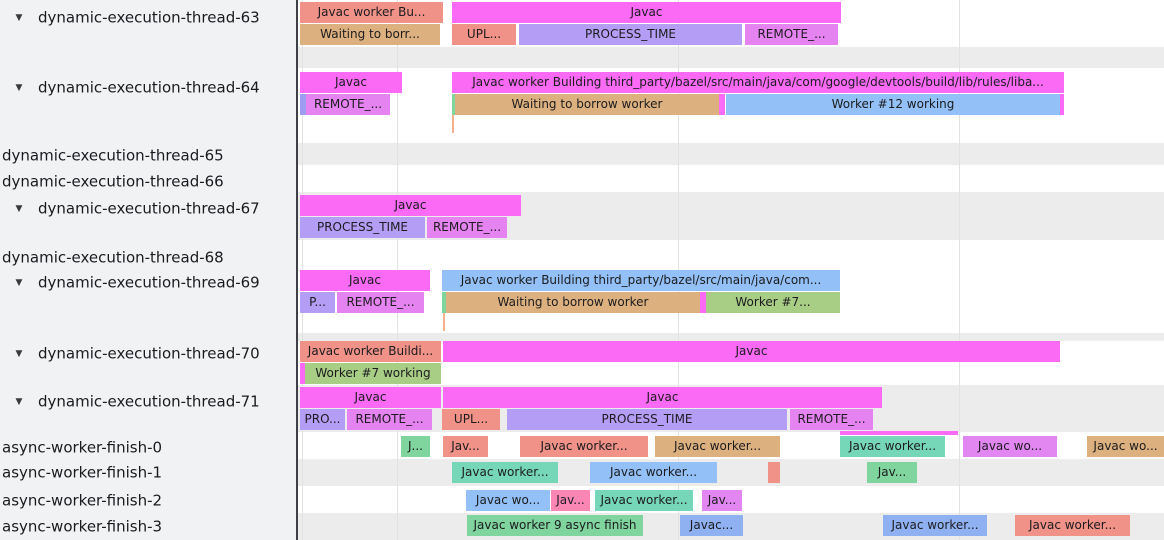  What do you see at coordinates (148, 17) in the screenshot?
I see `track-row-dynamic-execution-thread-63: ▼ dynamic-execution-thread-63` at bounding box center [148, 17].